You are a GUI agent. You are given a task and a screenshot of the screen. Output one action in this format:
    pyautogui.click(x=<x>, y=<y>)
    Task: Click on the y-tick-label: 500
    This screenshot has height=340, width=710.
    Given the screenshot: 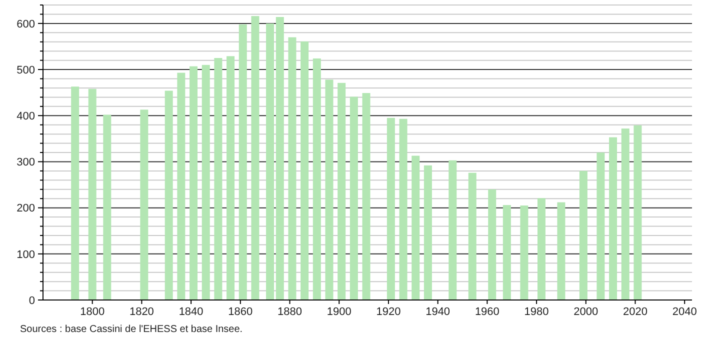 What is the action you would take?
    pyautogui.click(x=25, y=70)
    